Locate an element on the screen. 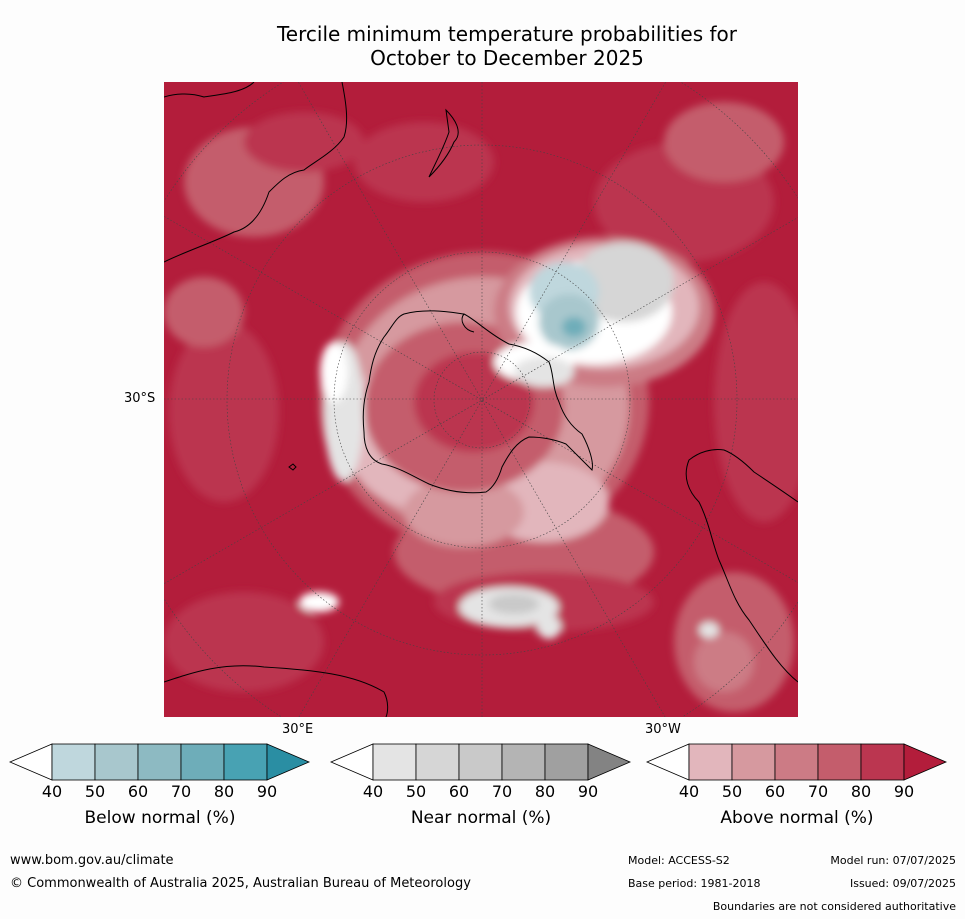  colorbar-below-tick-label: 80 is located at coordinates (224, 791).